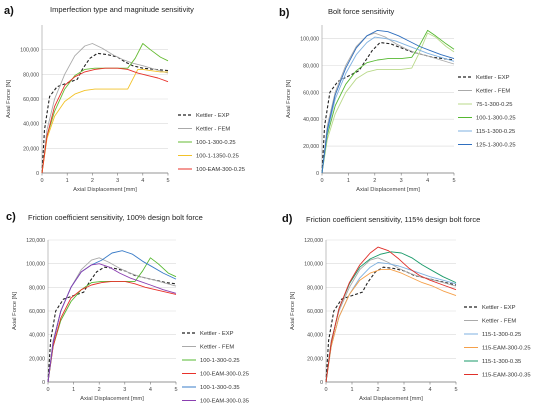 This screenshot has width=550, height=412. Describe the element at coordinates (284, 13) in the screenshot. I see `panel-label: b)` at that location.